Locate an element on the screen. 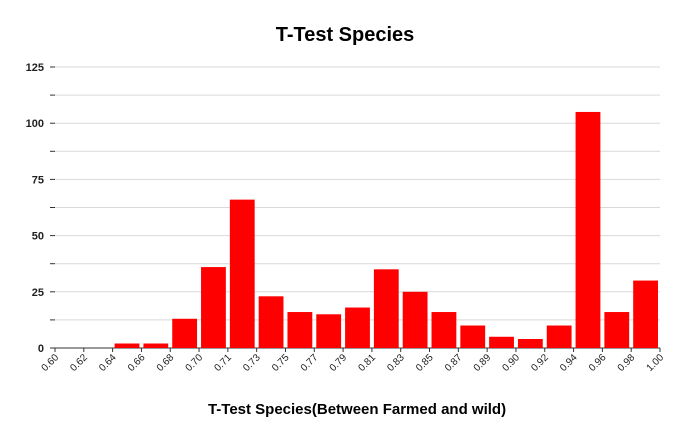  x-tick-label: 0.64 is located at coordinates (108, 363).